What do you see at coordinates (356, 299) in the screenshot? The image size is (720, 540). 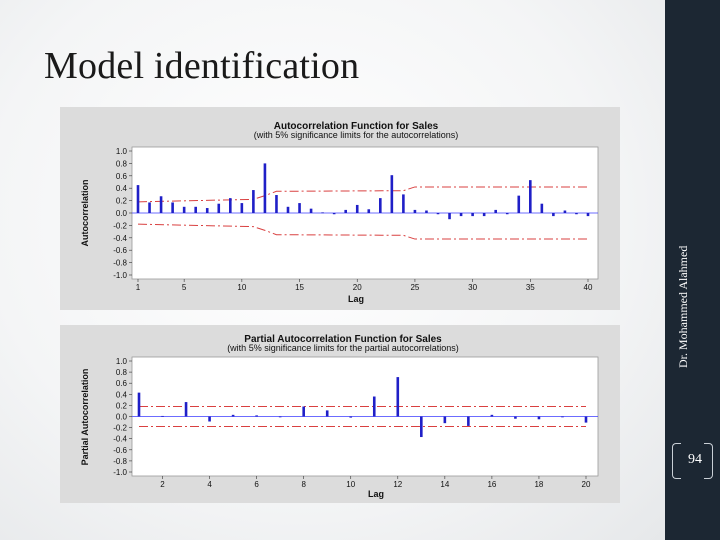 I see `acf-xlabel: Lag` at bounding box center [356, 299].